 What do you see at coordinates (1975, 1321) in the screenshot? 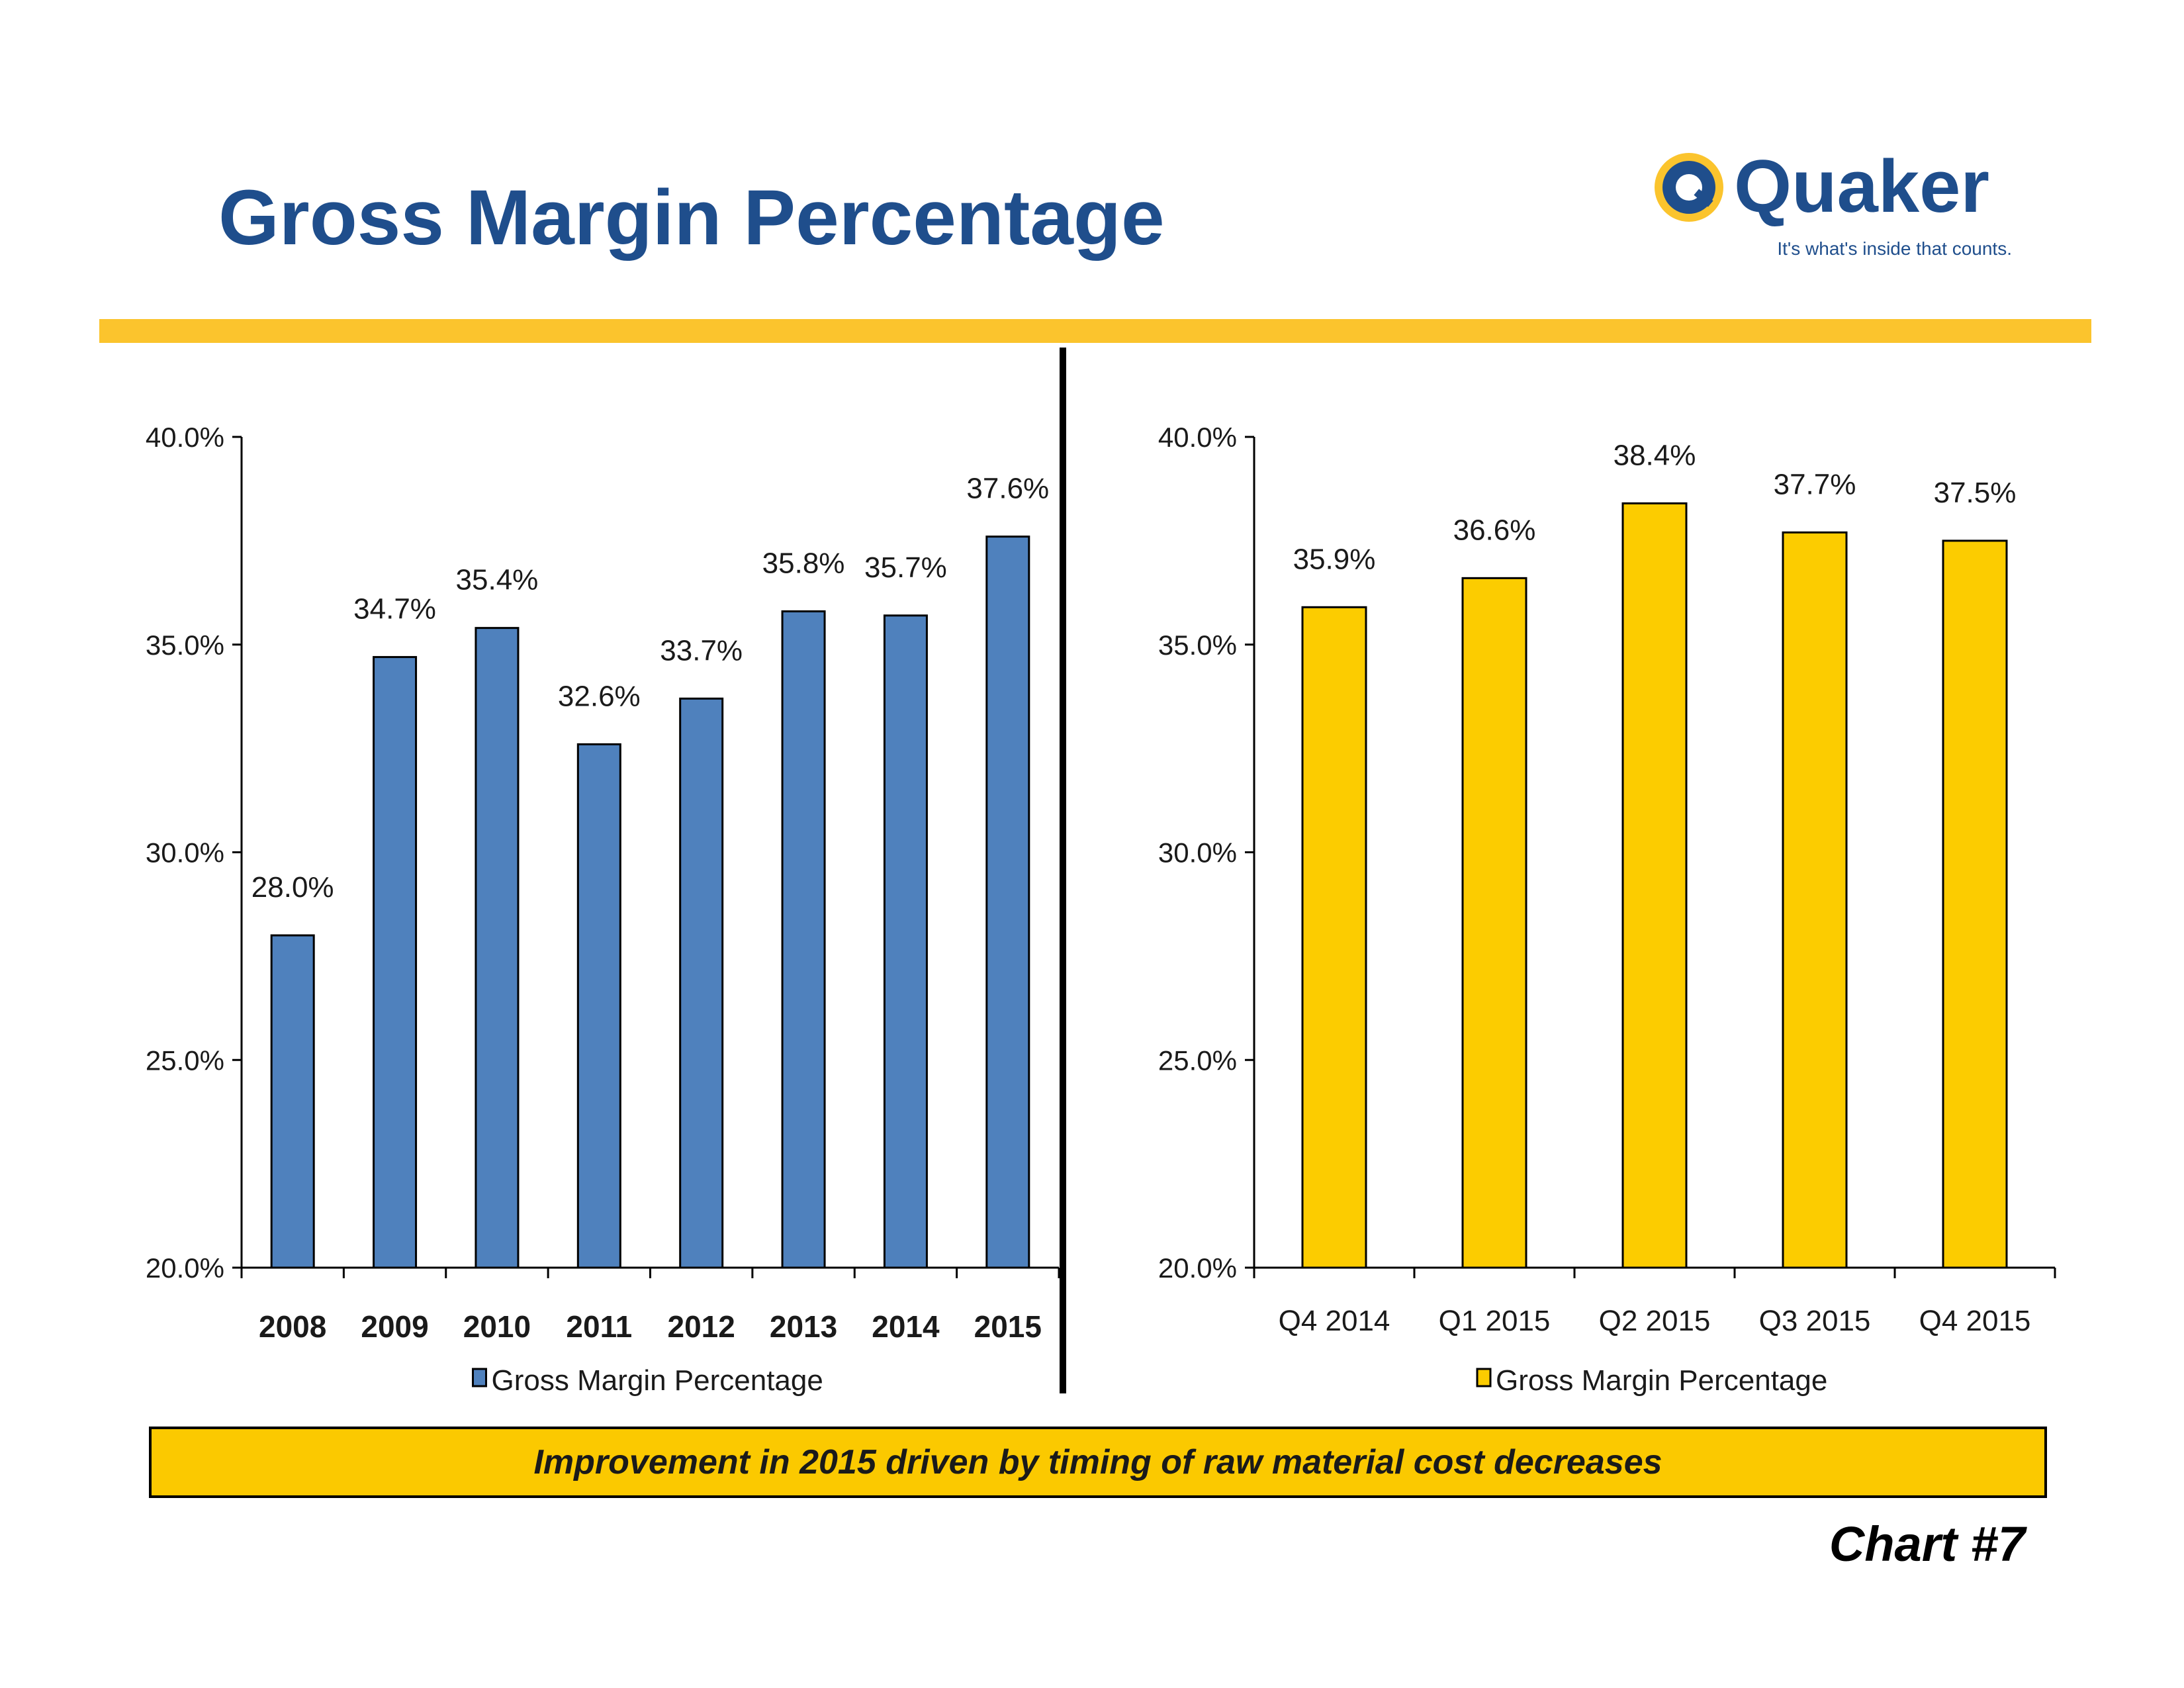
I see `category-label: Q4 2015` at bounding box center [1975, 1321].